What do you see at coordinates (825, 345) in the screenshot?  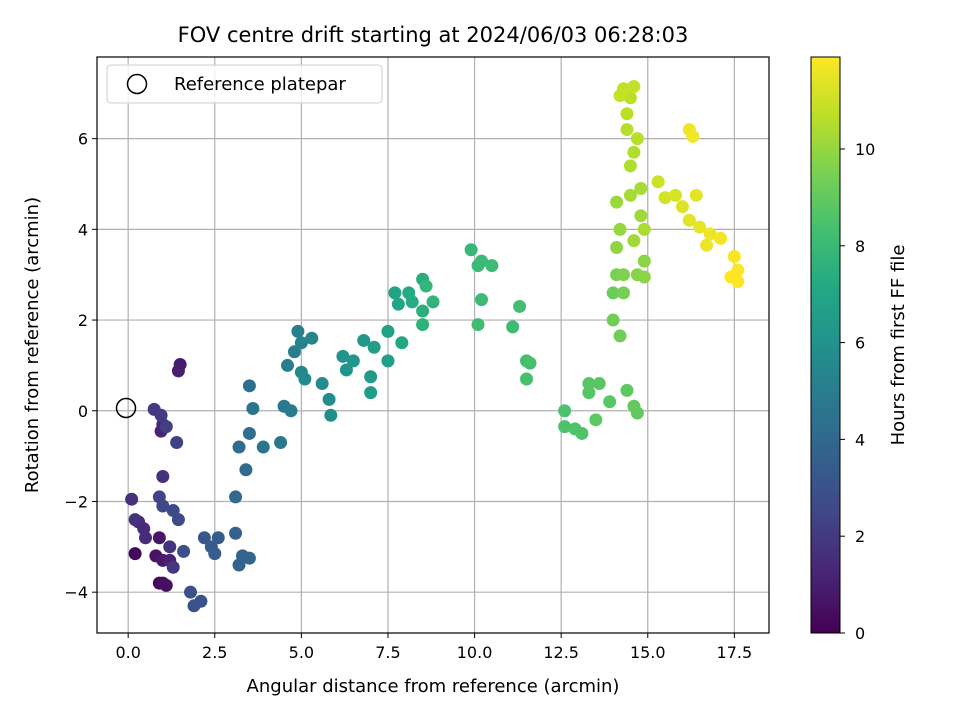 I see `colorbar` at bounding box center [825, 345].